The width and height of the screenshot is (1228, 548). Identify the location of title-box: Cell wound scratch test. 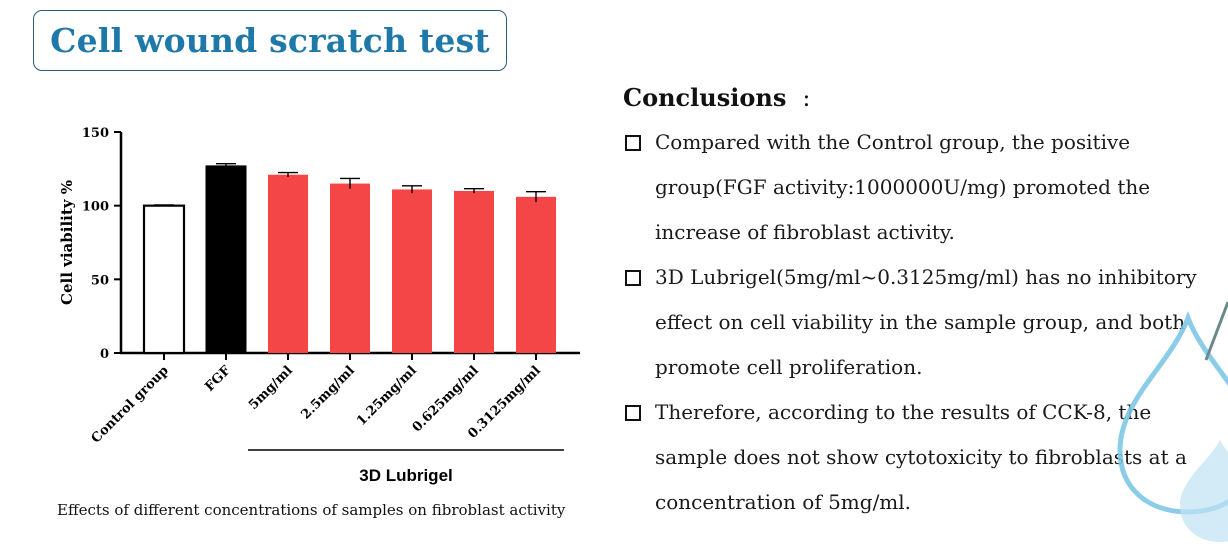
(270, 40).